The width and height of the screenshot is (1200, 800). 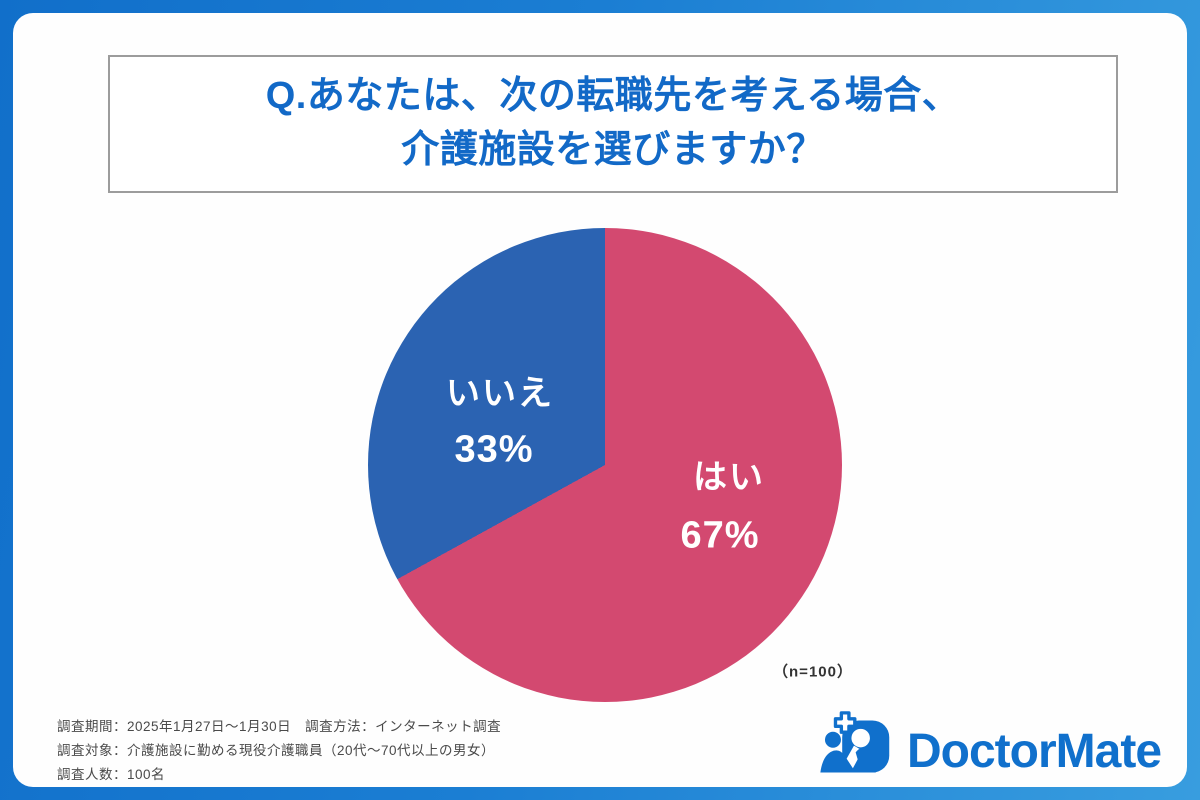 I want to click on survey-info-line-period: 調査期間：2025年1月27日～1月30日 調査方法：インターネット調査, so click(x=279, y=726).